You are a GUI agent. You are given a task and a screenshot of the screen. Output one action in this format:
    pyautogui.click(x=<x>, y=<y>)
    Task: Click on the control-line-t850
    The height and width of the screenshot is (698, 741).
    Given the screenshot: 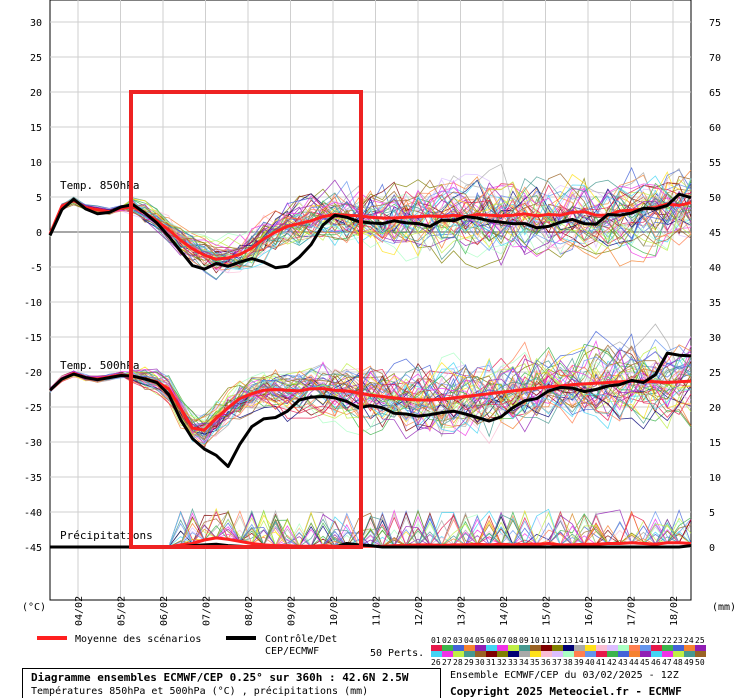 What is the action you would take?
    pyautogui.click(x=370, y=231)
    